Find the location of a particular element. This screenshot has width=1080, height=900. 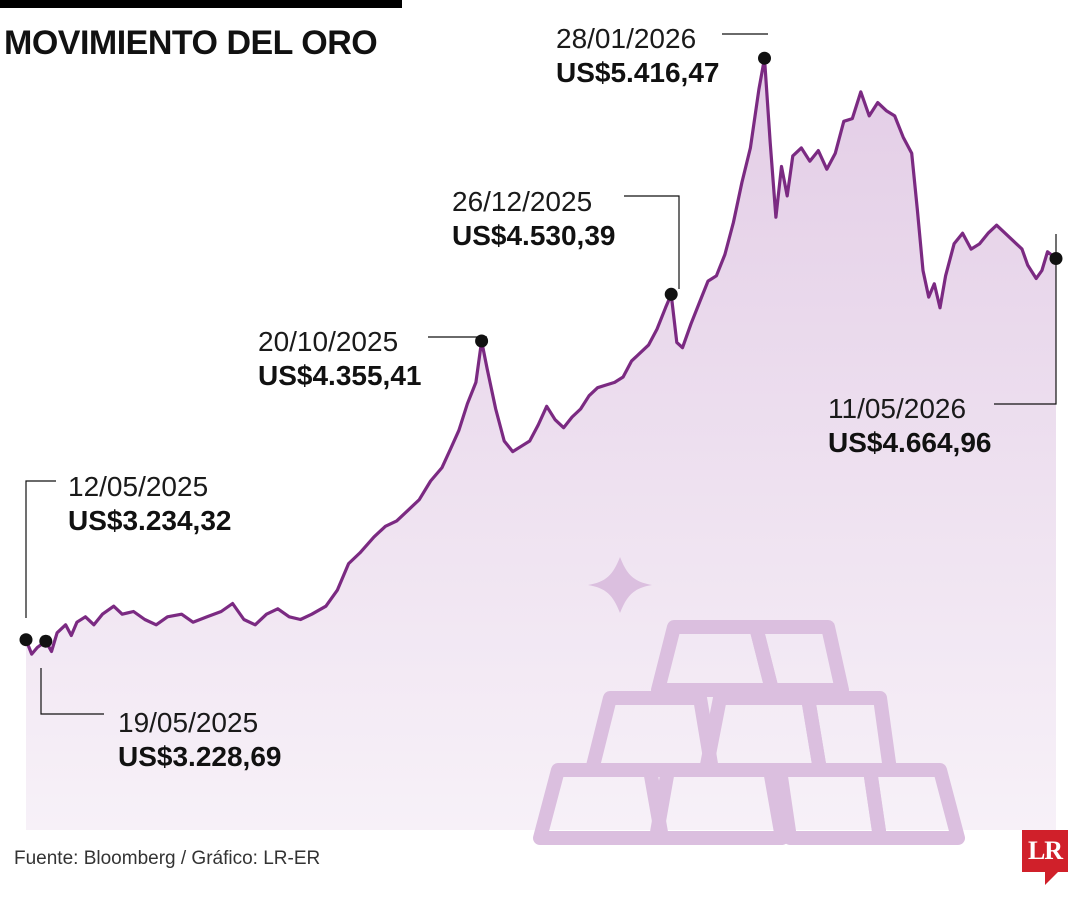

point-20-10-2025 is located at coordinates (482, 341).